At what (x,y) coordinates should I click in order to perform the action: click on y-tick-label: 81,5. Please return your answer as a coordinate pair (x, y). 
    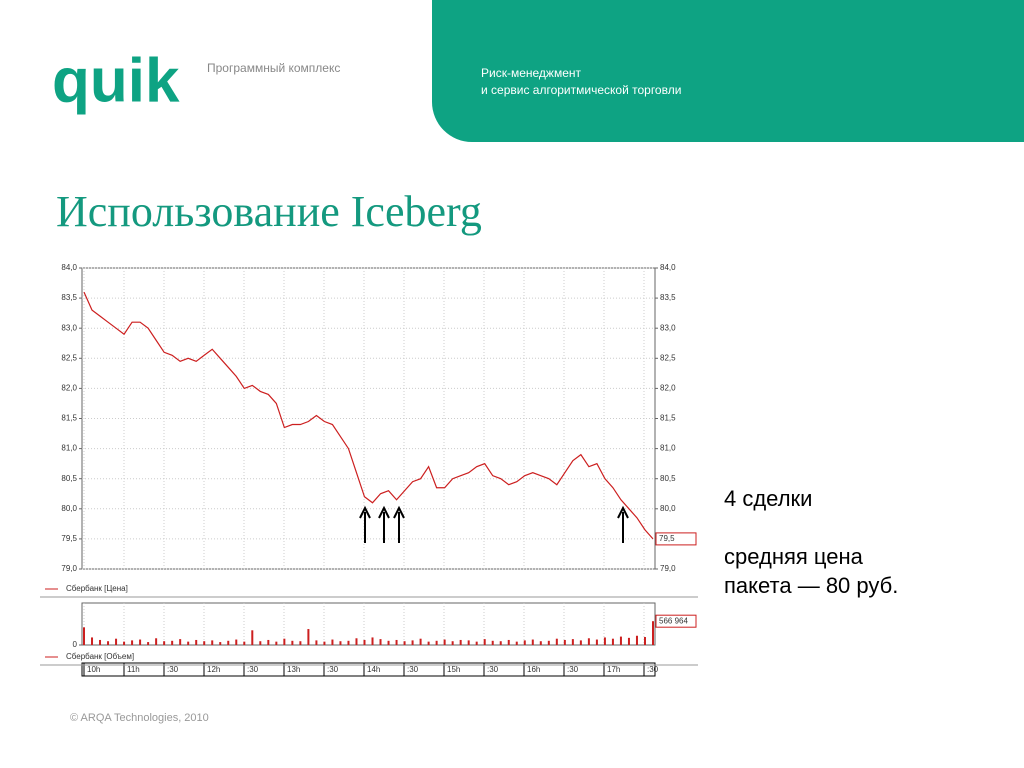
    Looking at the image, I should click on (69, 418).